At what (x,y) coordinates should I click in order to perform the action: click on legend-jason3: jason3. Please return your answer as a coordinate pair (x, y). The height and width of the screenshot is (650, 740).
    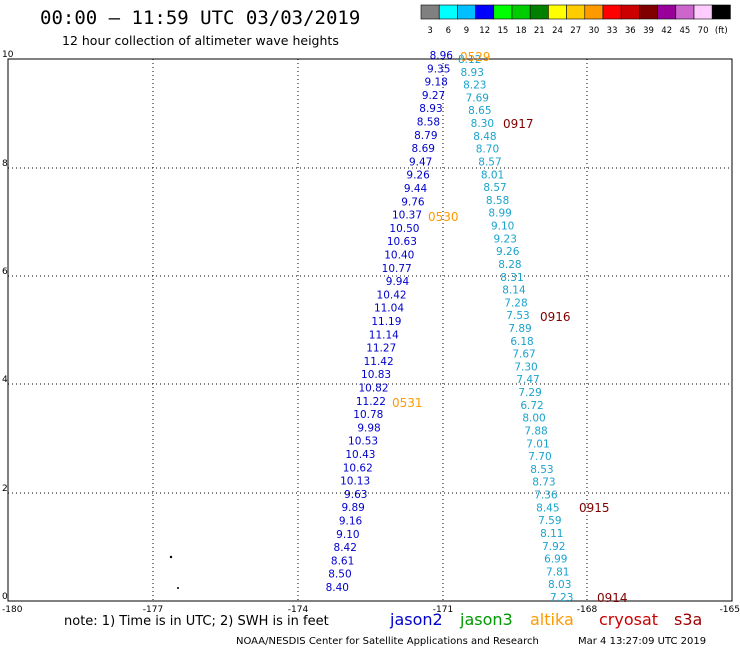
    Looking at the image, I should click on (486, 619).